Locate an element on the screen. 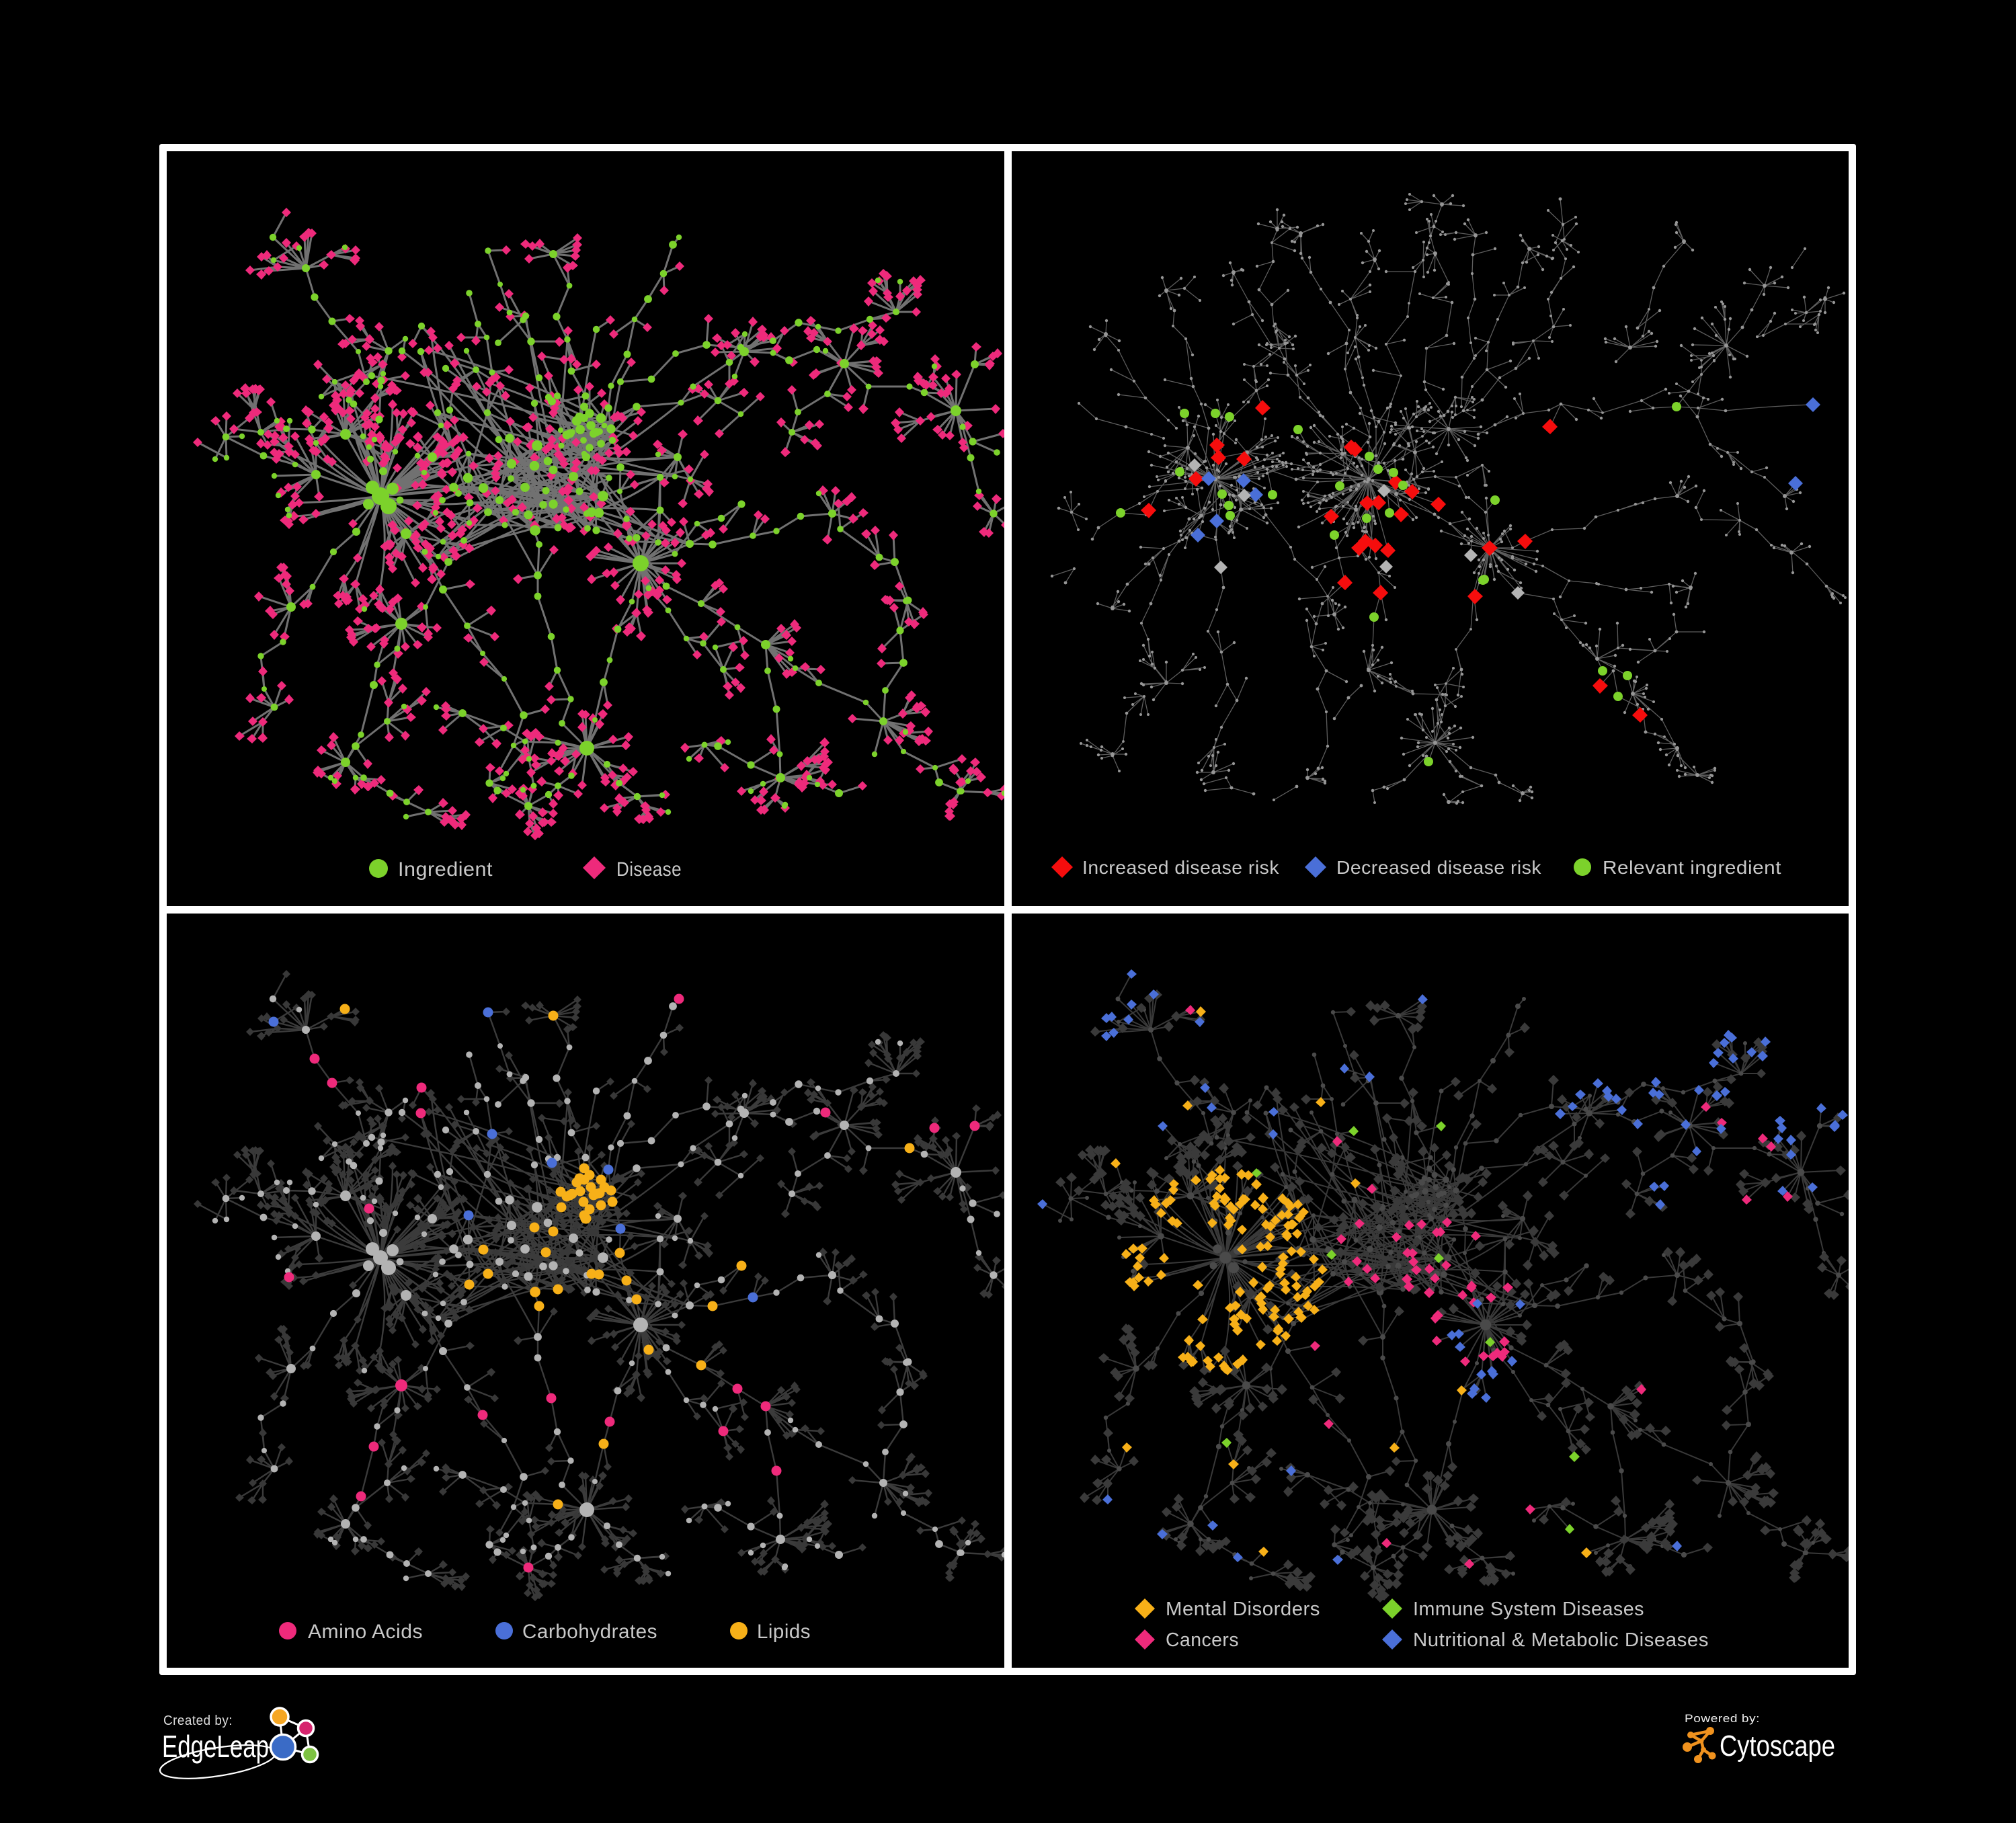 The height and width of the screenshot is (1823, 2016). svg-text: Increased disease risk is located at coordinates (1181, 868).